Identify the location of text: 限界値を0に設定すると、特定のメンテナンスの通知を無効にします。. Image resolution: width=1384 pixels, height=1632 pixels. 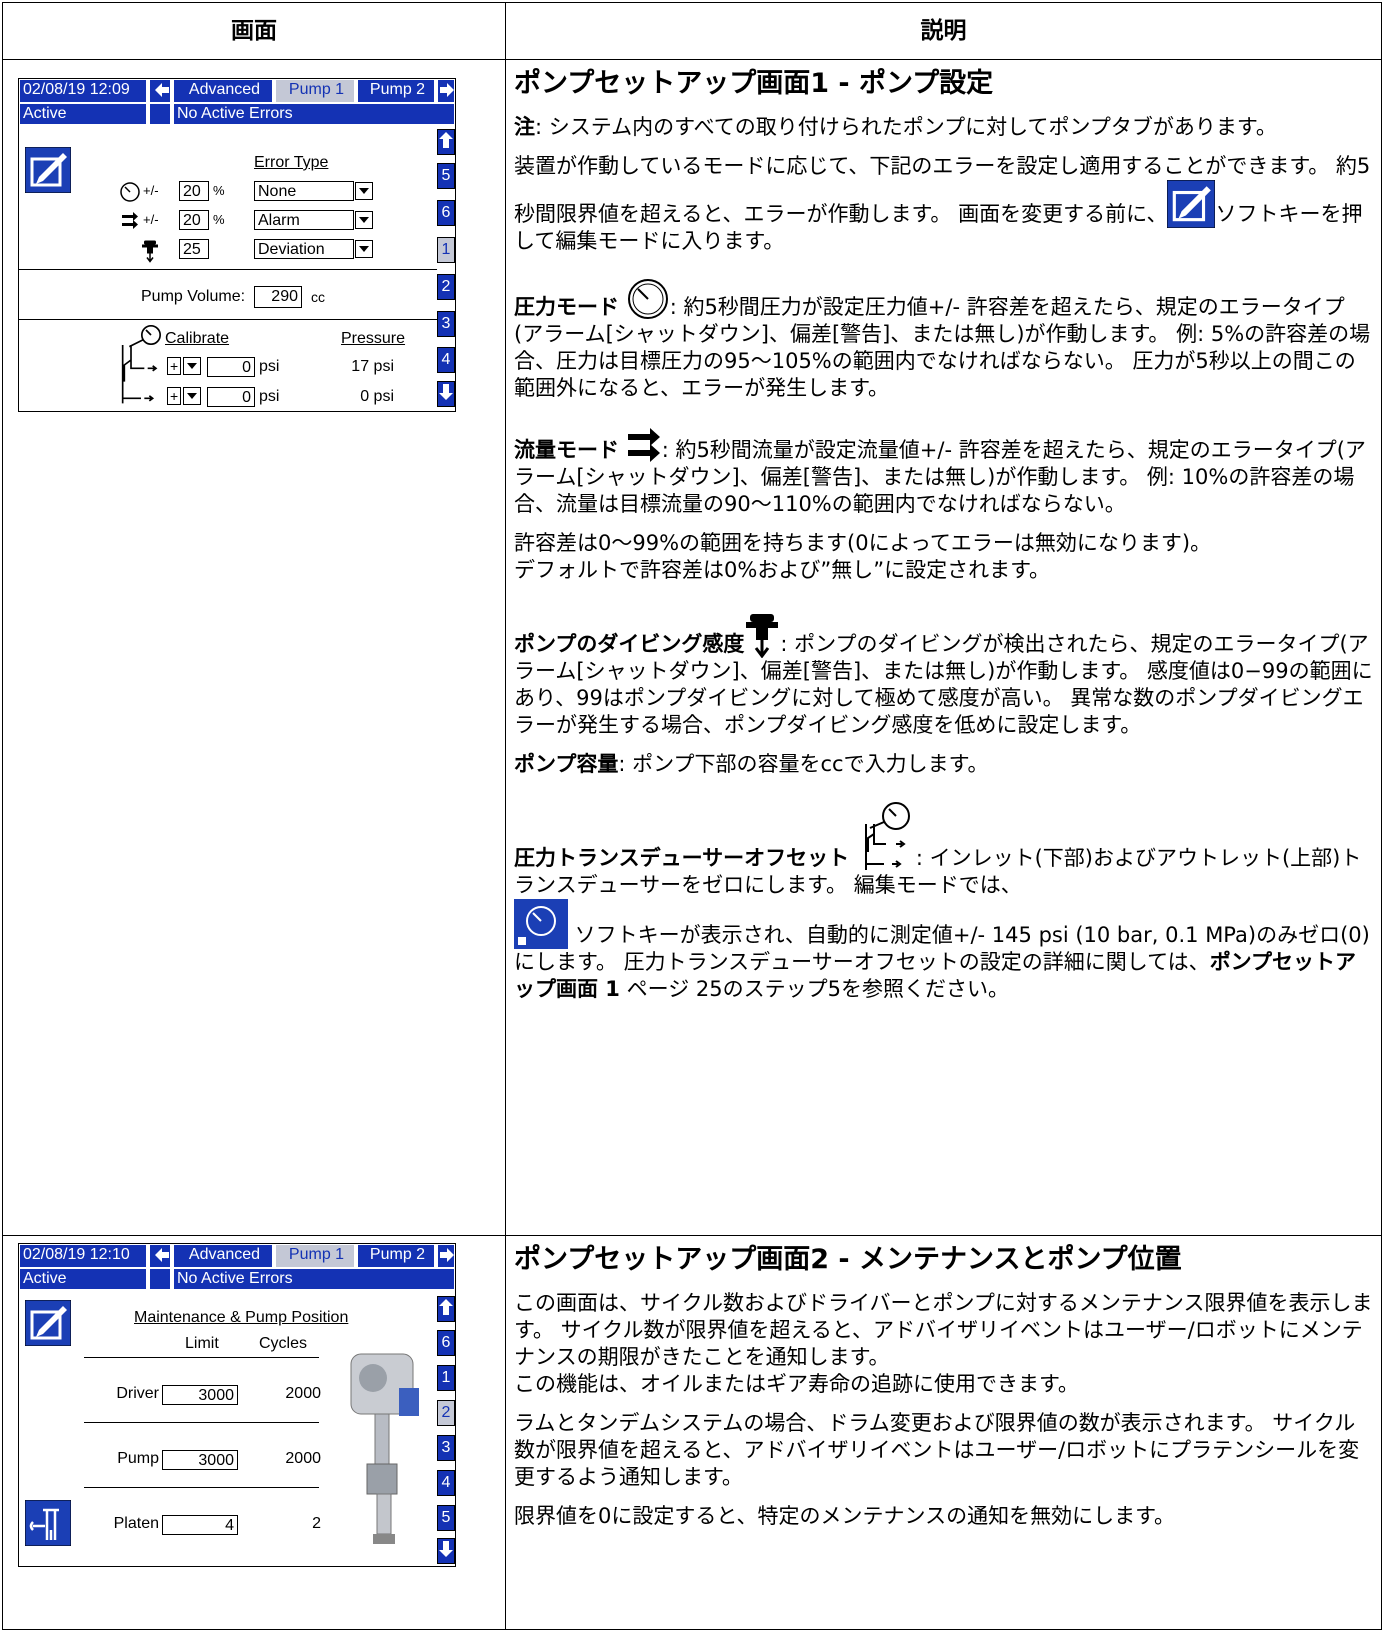
(844, 1516).